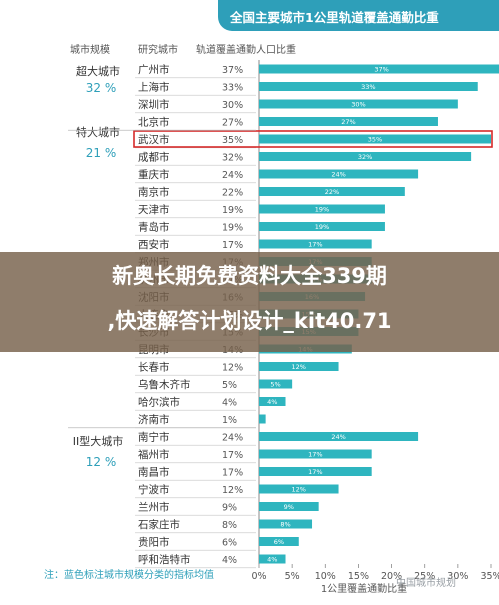 Image resolution: width=499 pixels, height=605 pixels. What do you see at coordinates (424, 576) in the screenshot?
I see `x-tick-label: 25%` at bounding box center [424, 576].